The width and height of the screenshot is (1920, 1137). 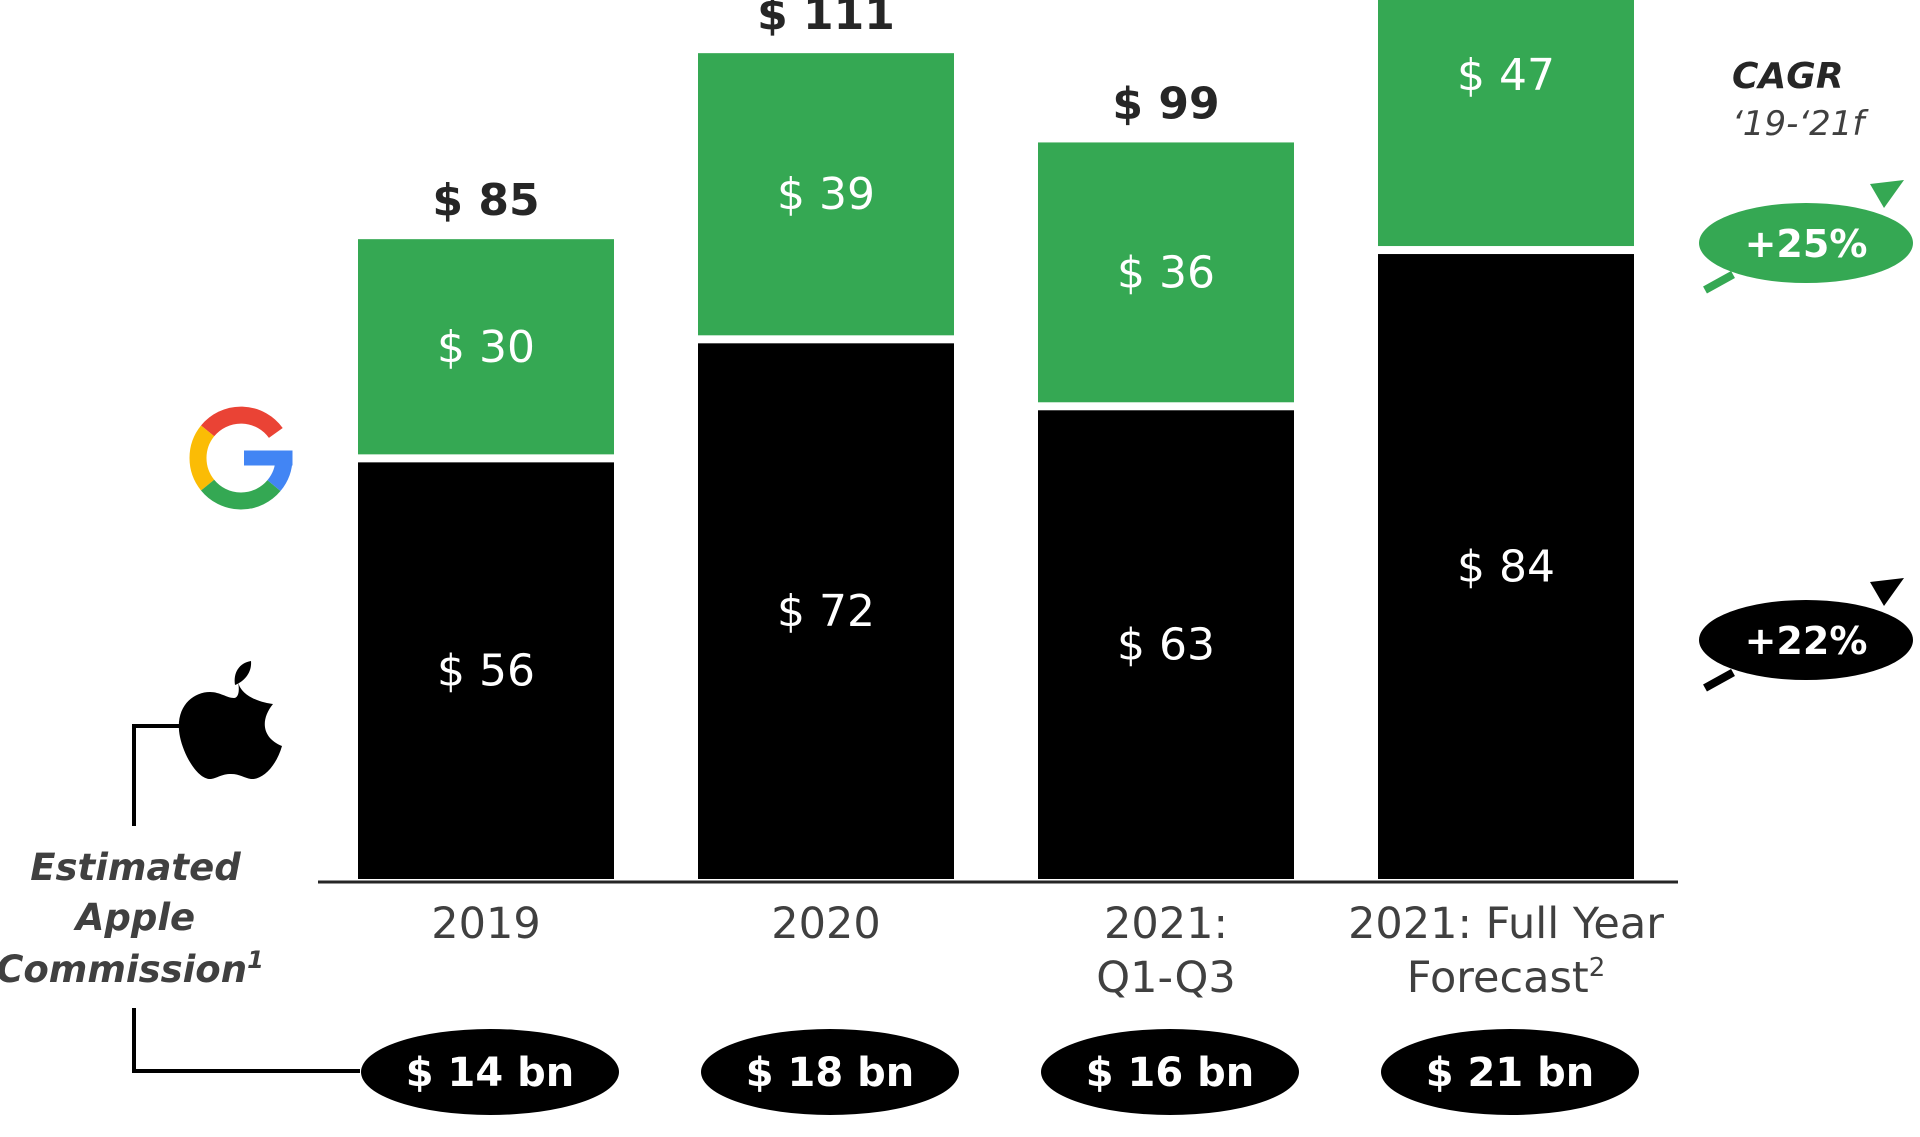 I want to click on apple-value-label: $ 72, so click(x=826, y=611).